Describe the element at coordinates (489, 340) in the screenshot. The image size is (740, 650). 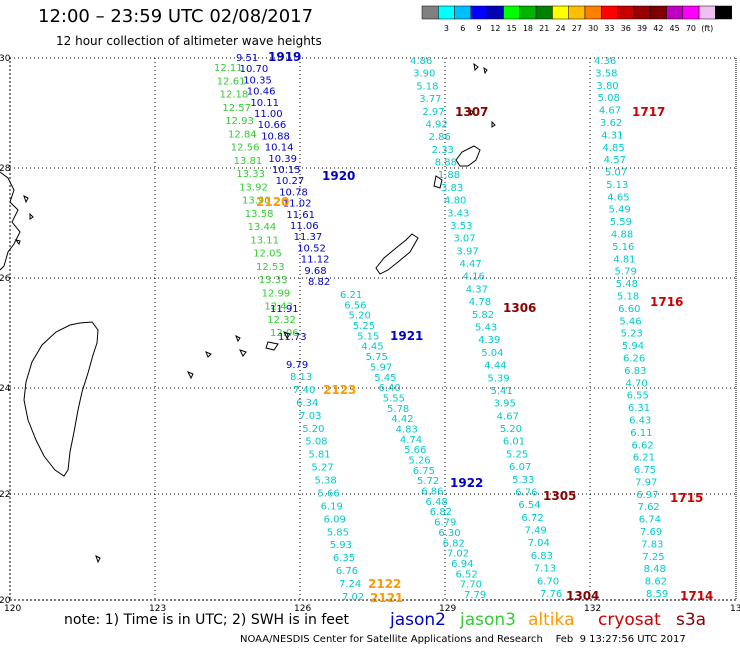
I see `wave-height-label: 4.39` at that location.